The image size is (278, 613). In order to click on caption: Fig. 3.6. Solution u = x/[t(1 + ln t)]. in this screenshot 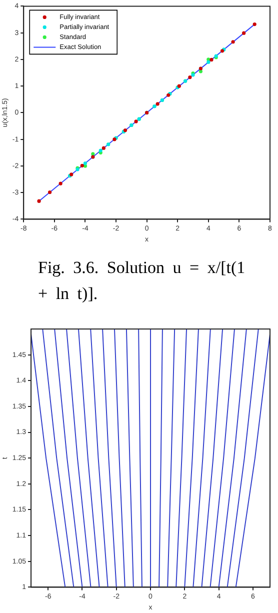, I will do `click(141, 281)`.